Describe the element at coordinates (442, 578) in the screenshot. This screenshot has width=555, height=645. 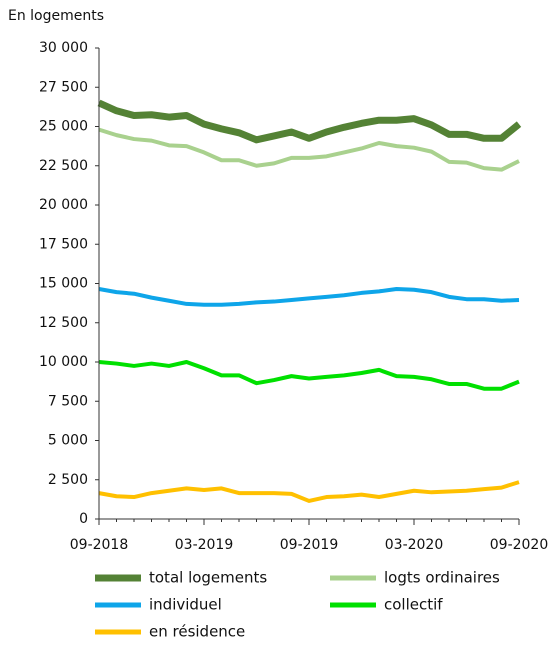
I see `legend-label: logts ordinaires` at that location.